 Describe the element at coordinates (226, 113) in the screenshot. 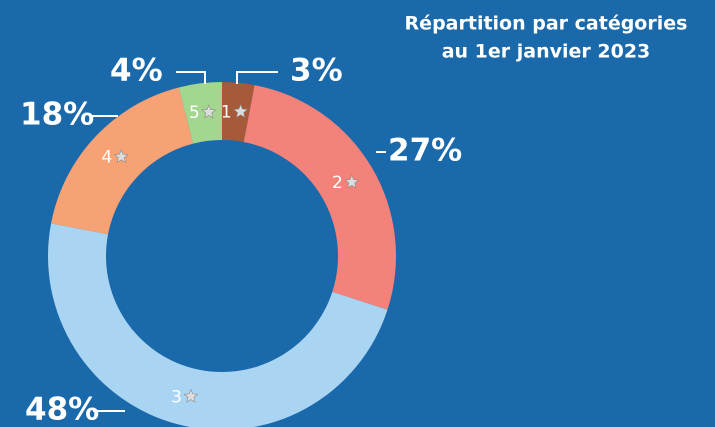

I see `category-label: 1` at that location.